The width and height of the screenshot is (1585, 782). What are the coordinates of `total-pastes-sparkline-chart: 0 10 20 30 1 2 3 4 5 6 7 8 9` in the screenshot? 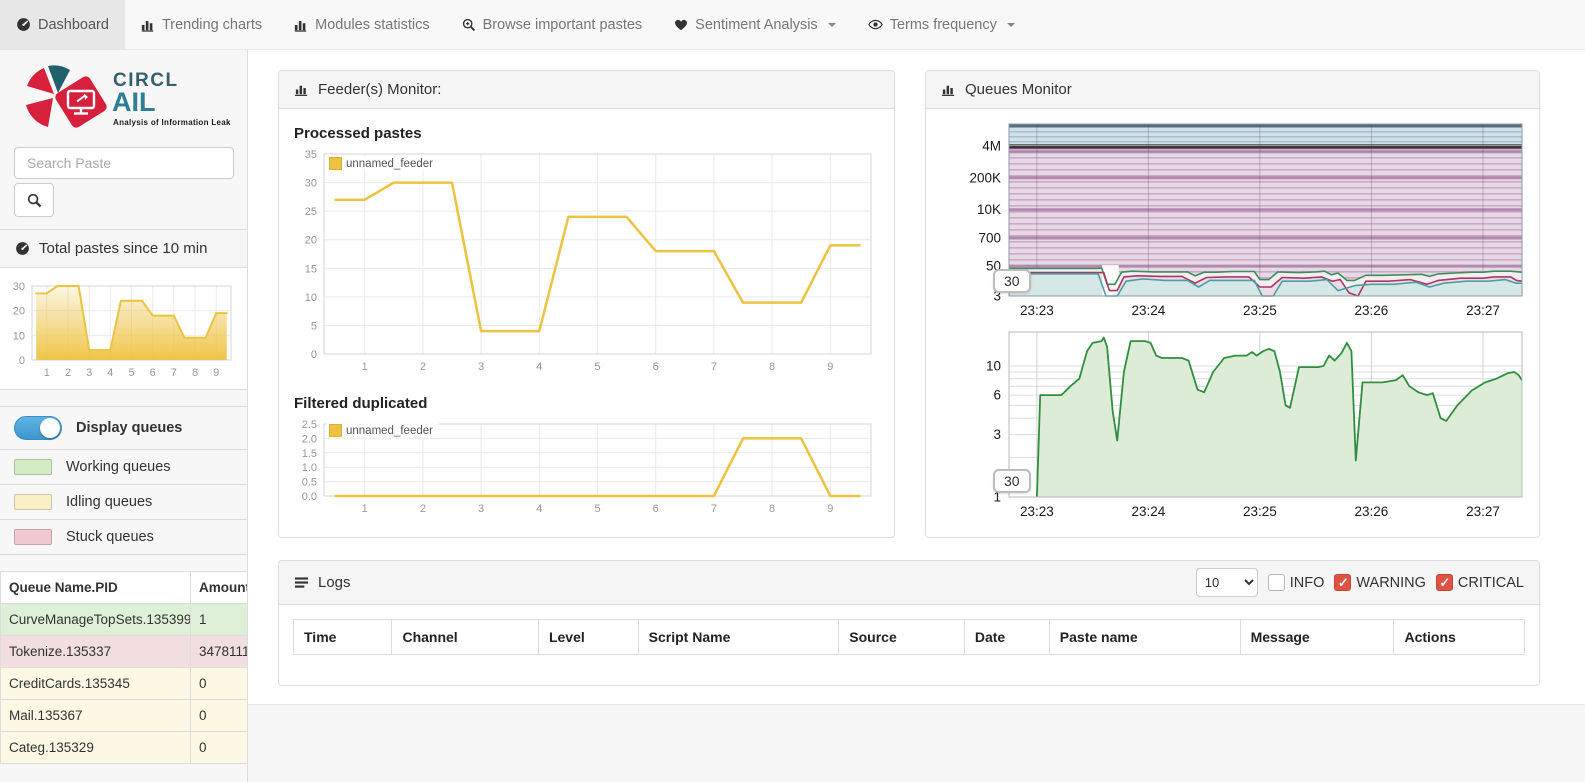 It's located at (122, 331).